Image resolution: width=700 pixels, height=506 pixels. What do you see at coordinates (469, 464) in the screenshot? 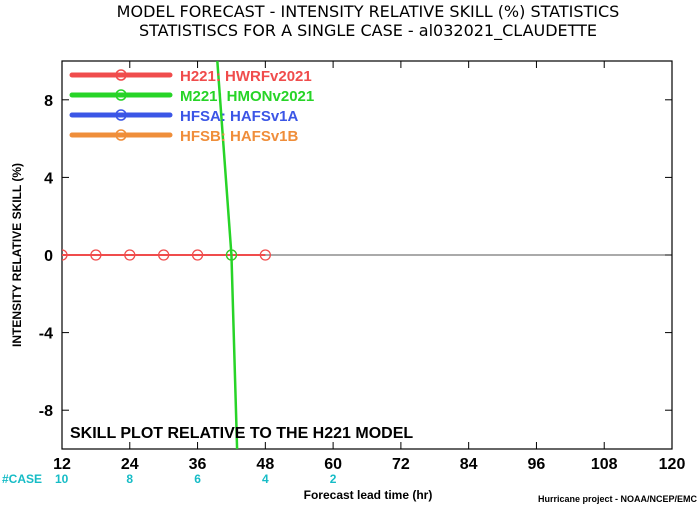
I see `x-tick-label: 84` at bounding box center [469, 464].